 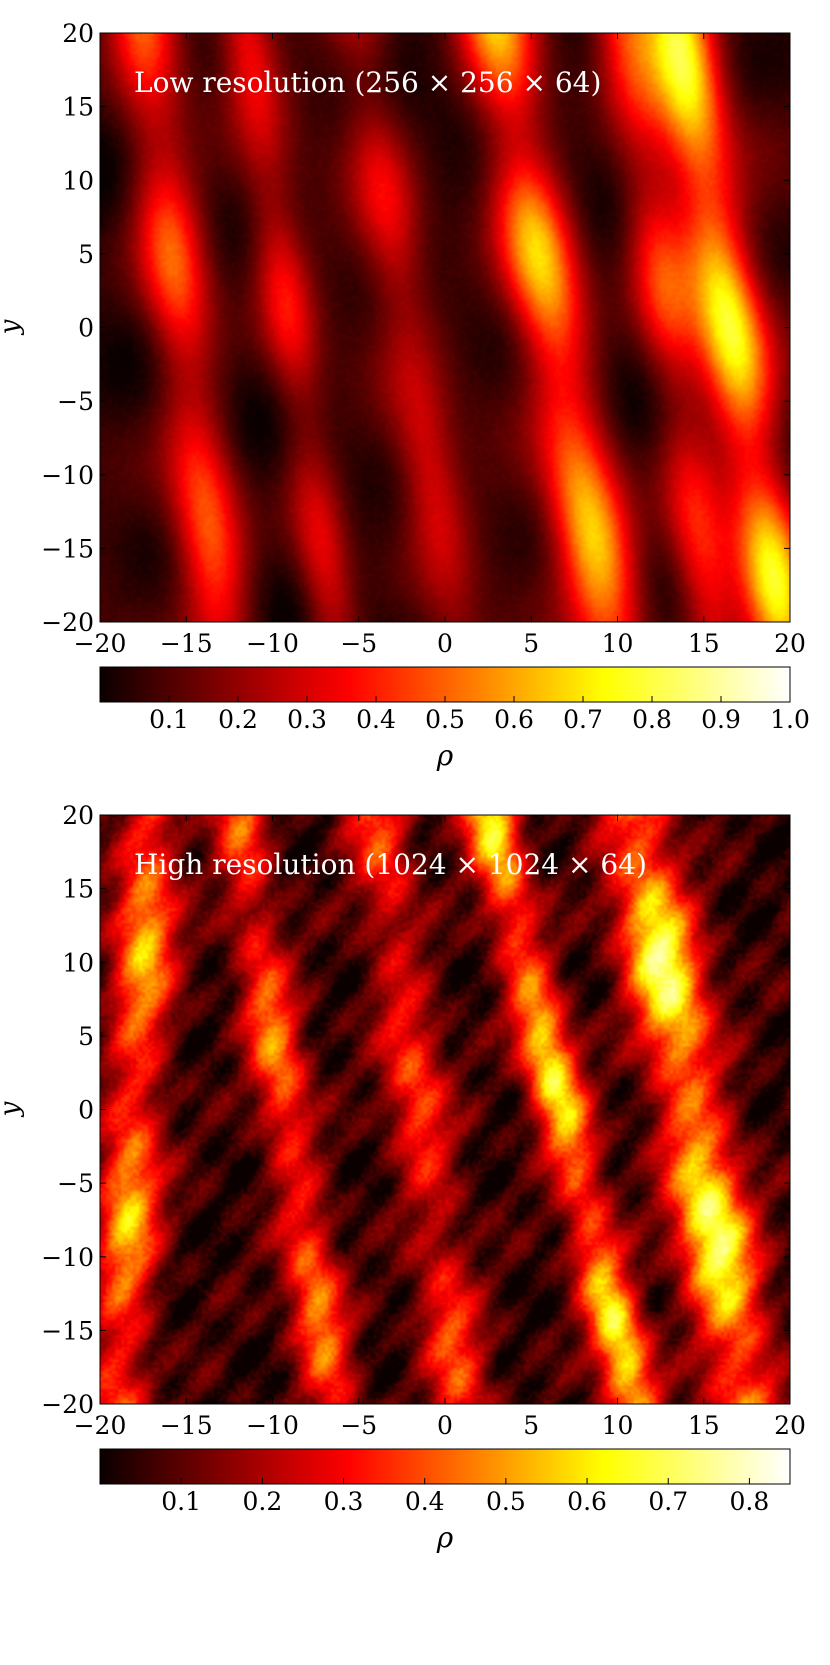 I want to click on colorbar-tick-label: 1.0, so click(x=790, y=719).